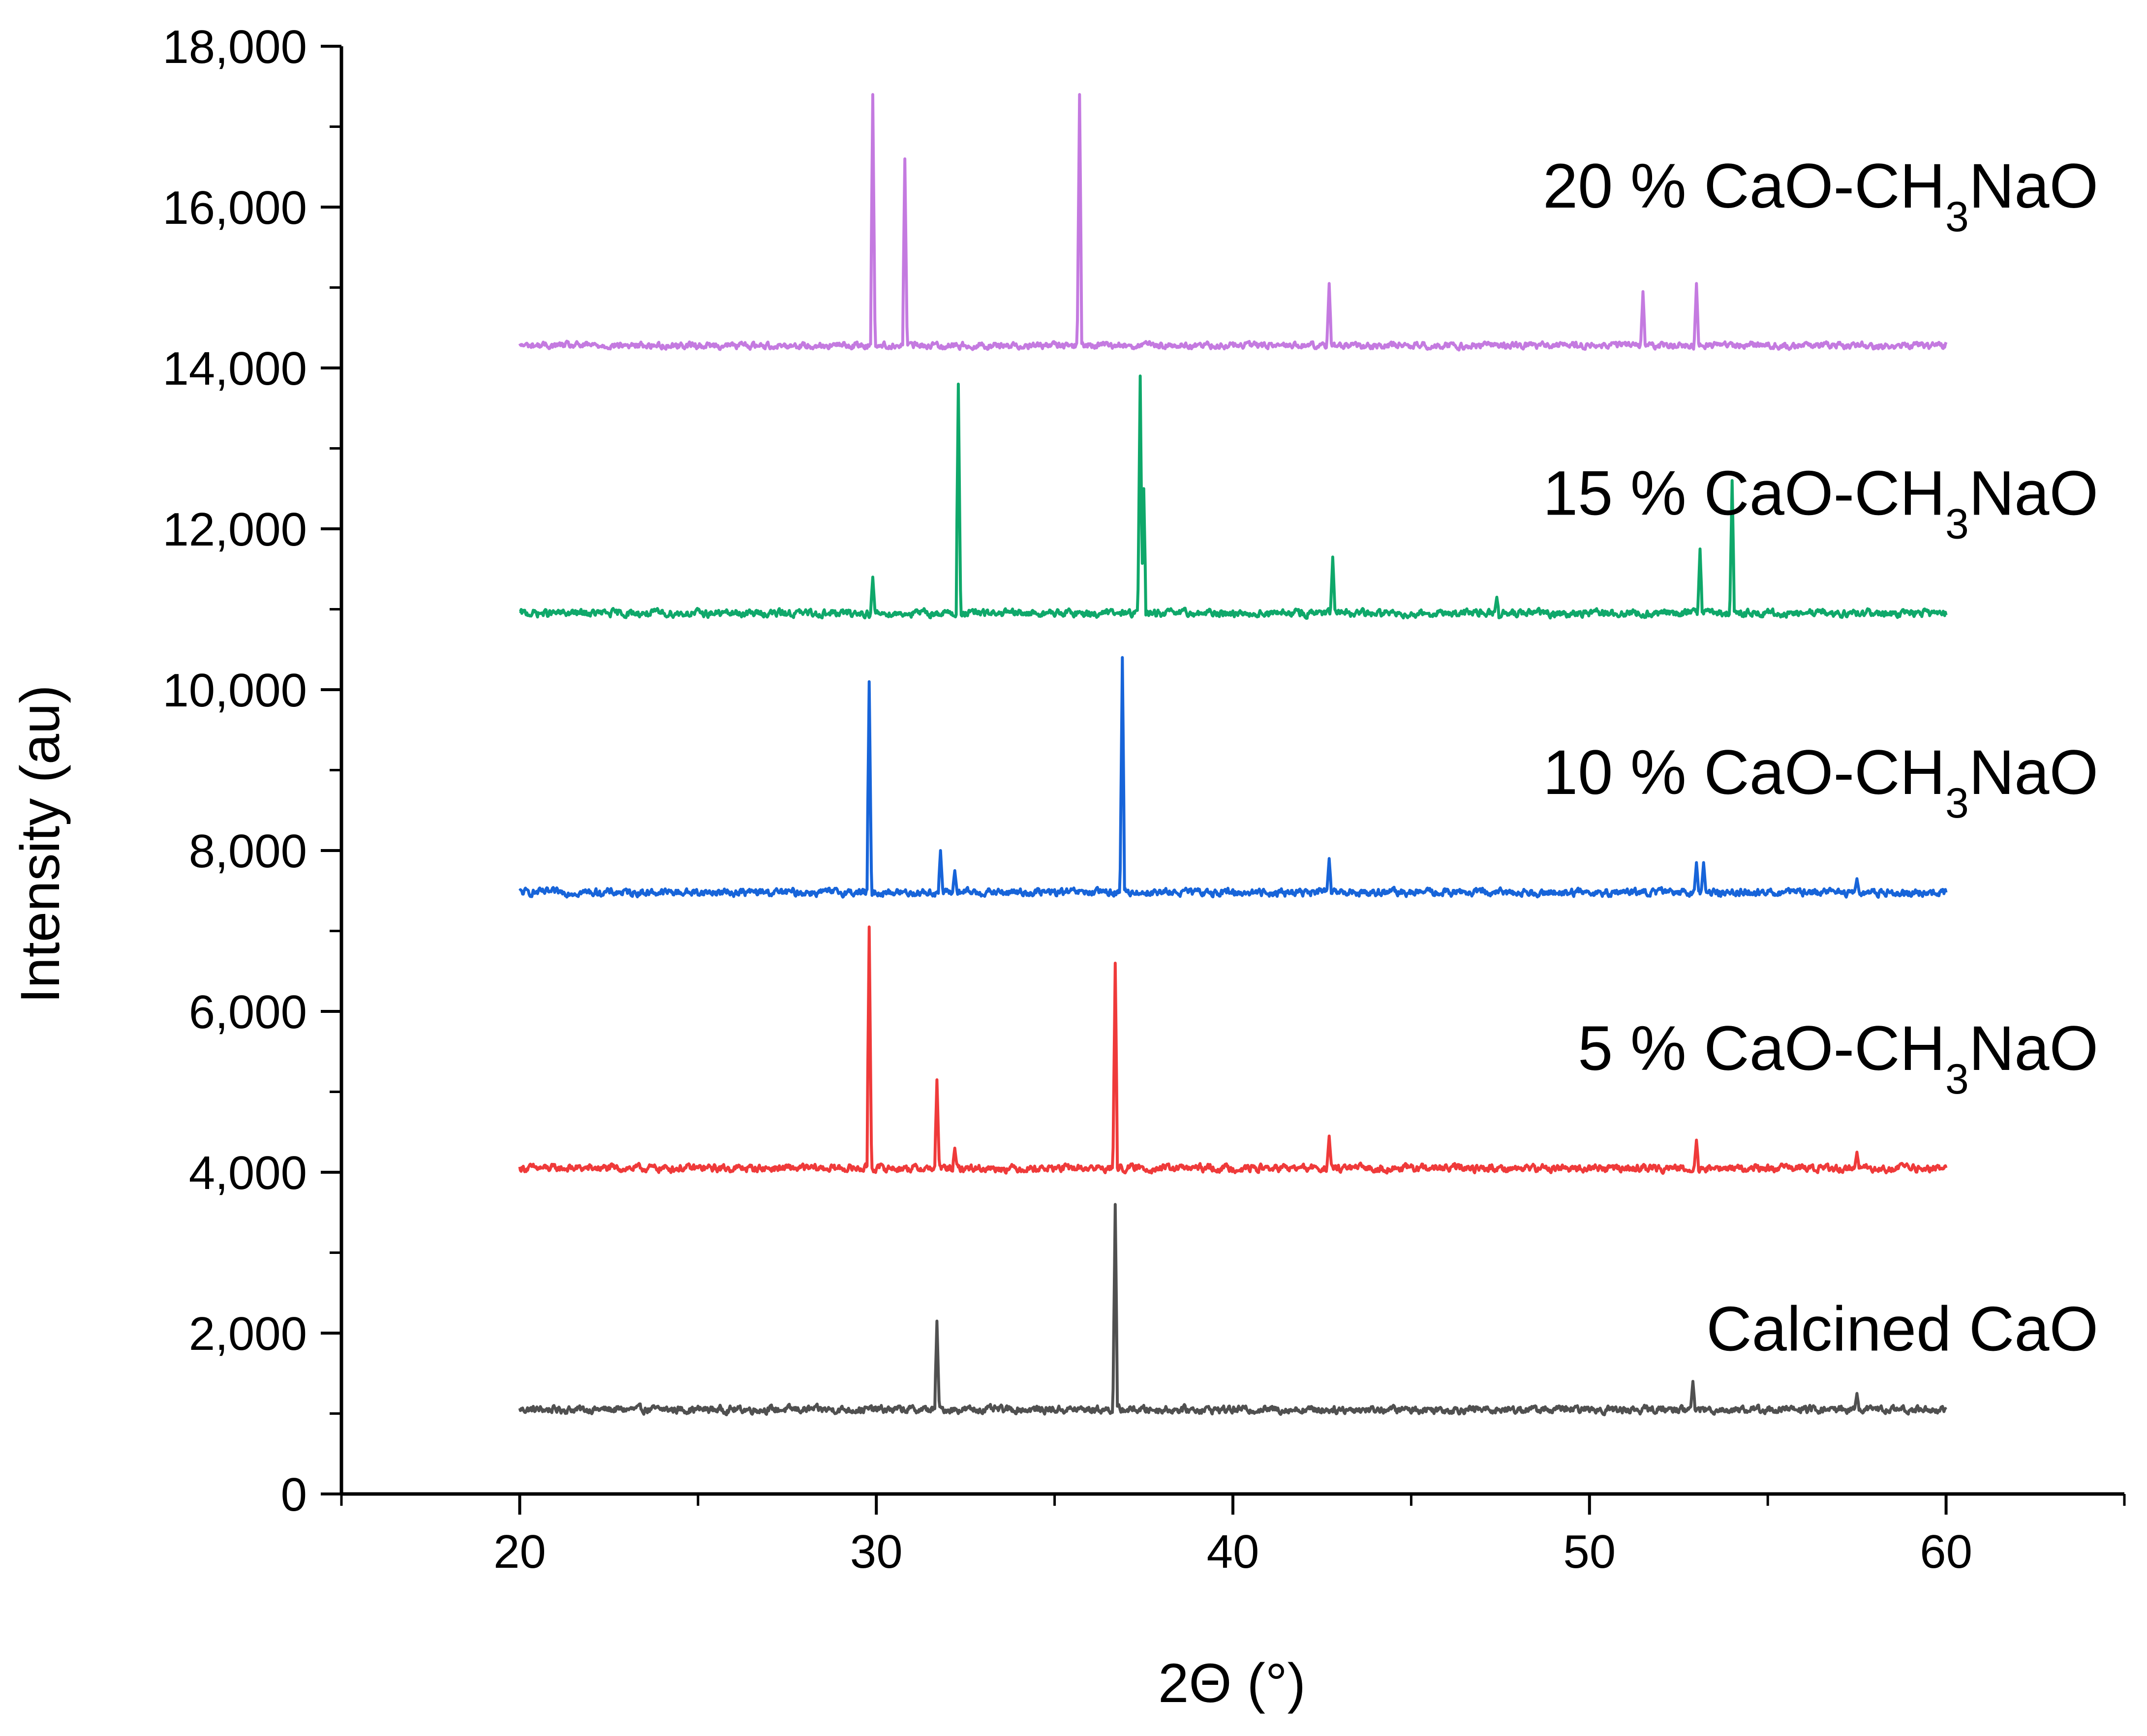 This screenshot has height=1736, width=2147. I want to click on y-tick-label: 2,000, so click(248, 1334).